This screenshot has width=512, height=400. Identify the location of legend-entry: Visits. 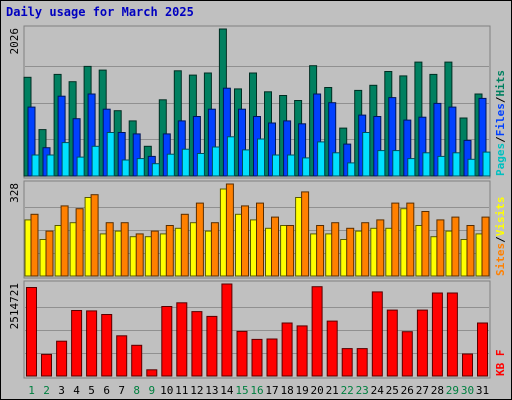
(500, 217).